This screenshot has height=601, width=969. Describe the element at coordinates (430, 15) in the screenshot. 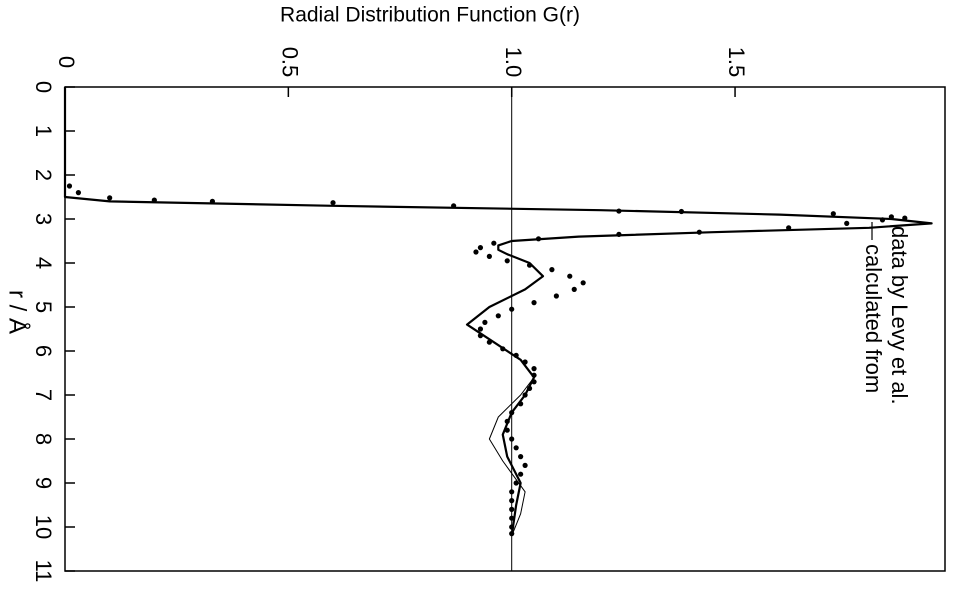

I see `chart-title: Radial Distribution Function G(r)` at that location.